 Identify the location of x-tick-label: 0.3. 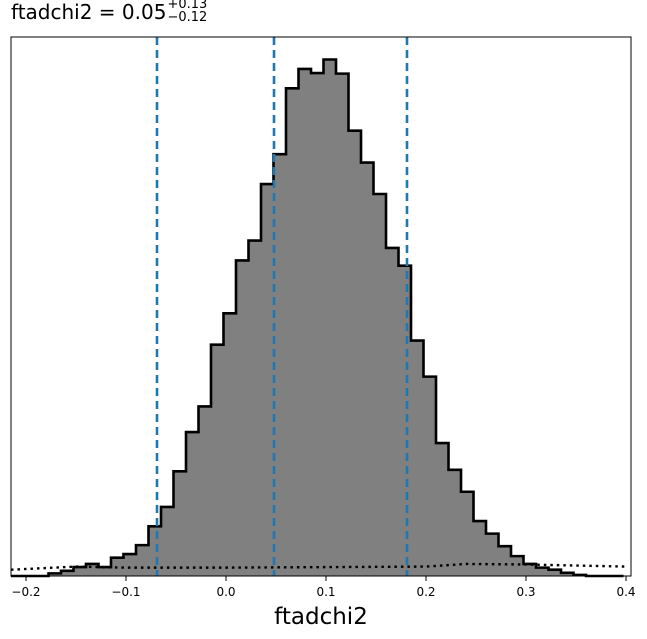
(525, 592).